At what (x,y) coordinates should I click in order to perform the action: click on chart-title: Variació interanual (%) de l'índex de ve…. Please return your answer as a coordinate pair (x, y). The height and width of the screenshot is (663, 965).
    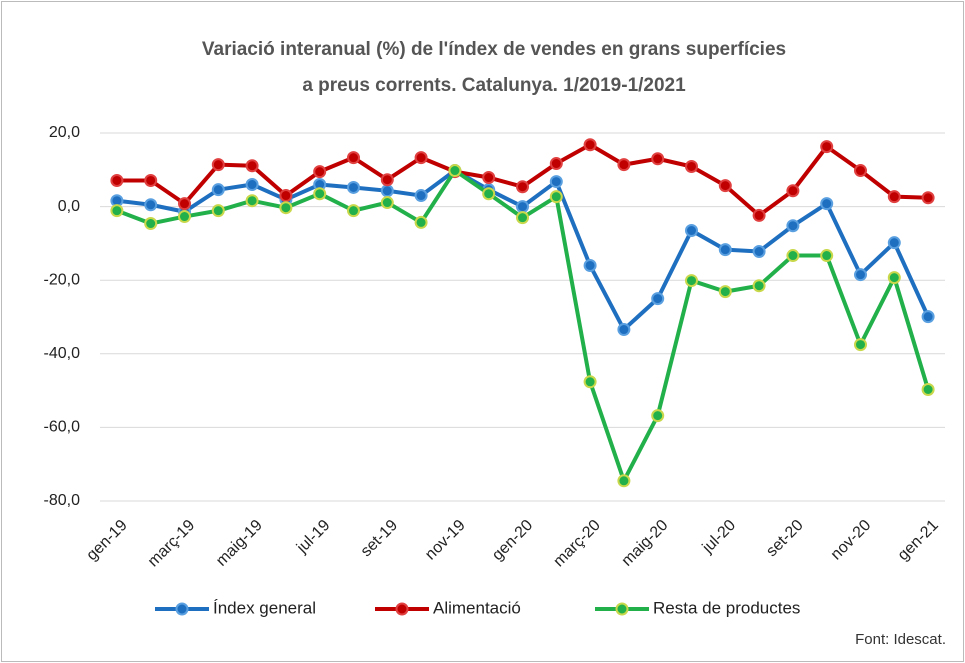
    Looking at the image, I should click on (494, 49).